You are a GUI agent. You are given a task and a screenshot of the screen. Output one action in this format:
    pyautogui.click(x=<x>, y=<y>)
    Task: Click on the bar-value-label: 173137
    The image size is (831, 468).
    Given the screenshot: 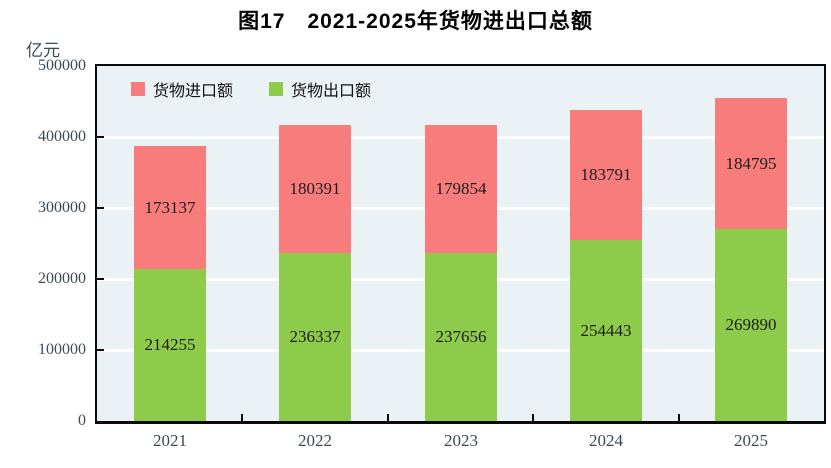 What is the action you would take?
    pyautogui.click(x=170, y=207)
    